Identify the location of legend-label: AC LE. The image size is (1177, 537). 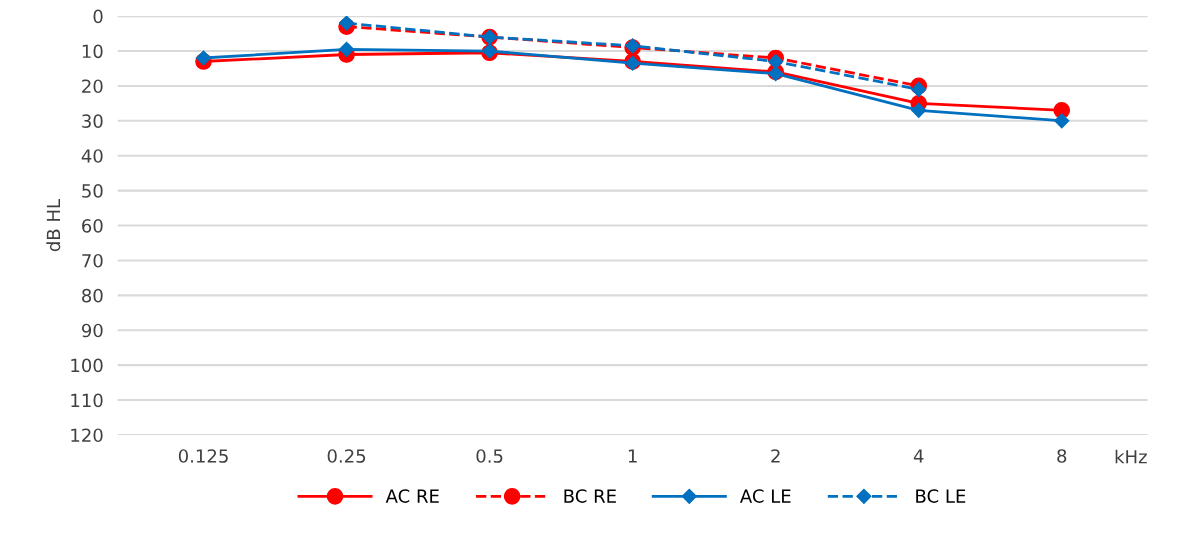
(765, 496).